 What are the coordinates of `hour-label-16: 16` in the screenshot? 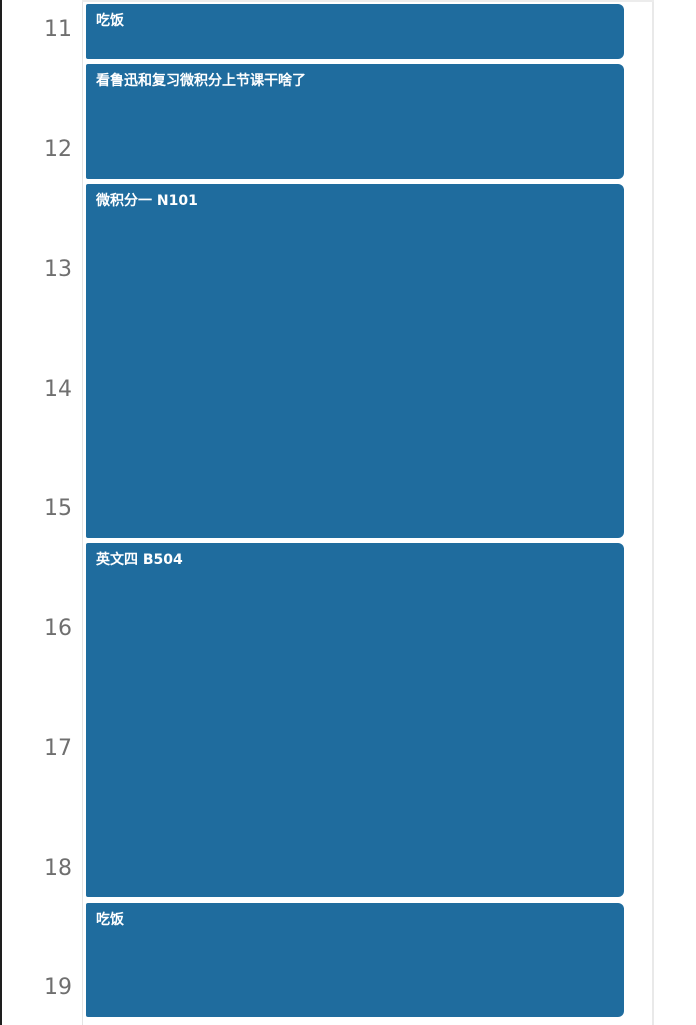 It's located at (58, 628).